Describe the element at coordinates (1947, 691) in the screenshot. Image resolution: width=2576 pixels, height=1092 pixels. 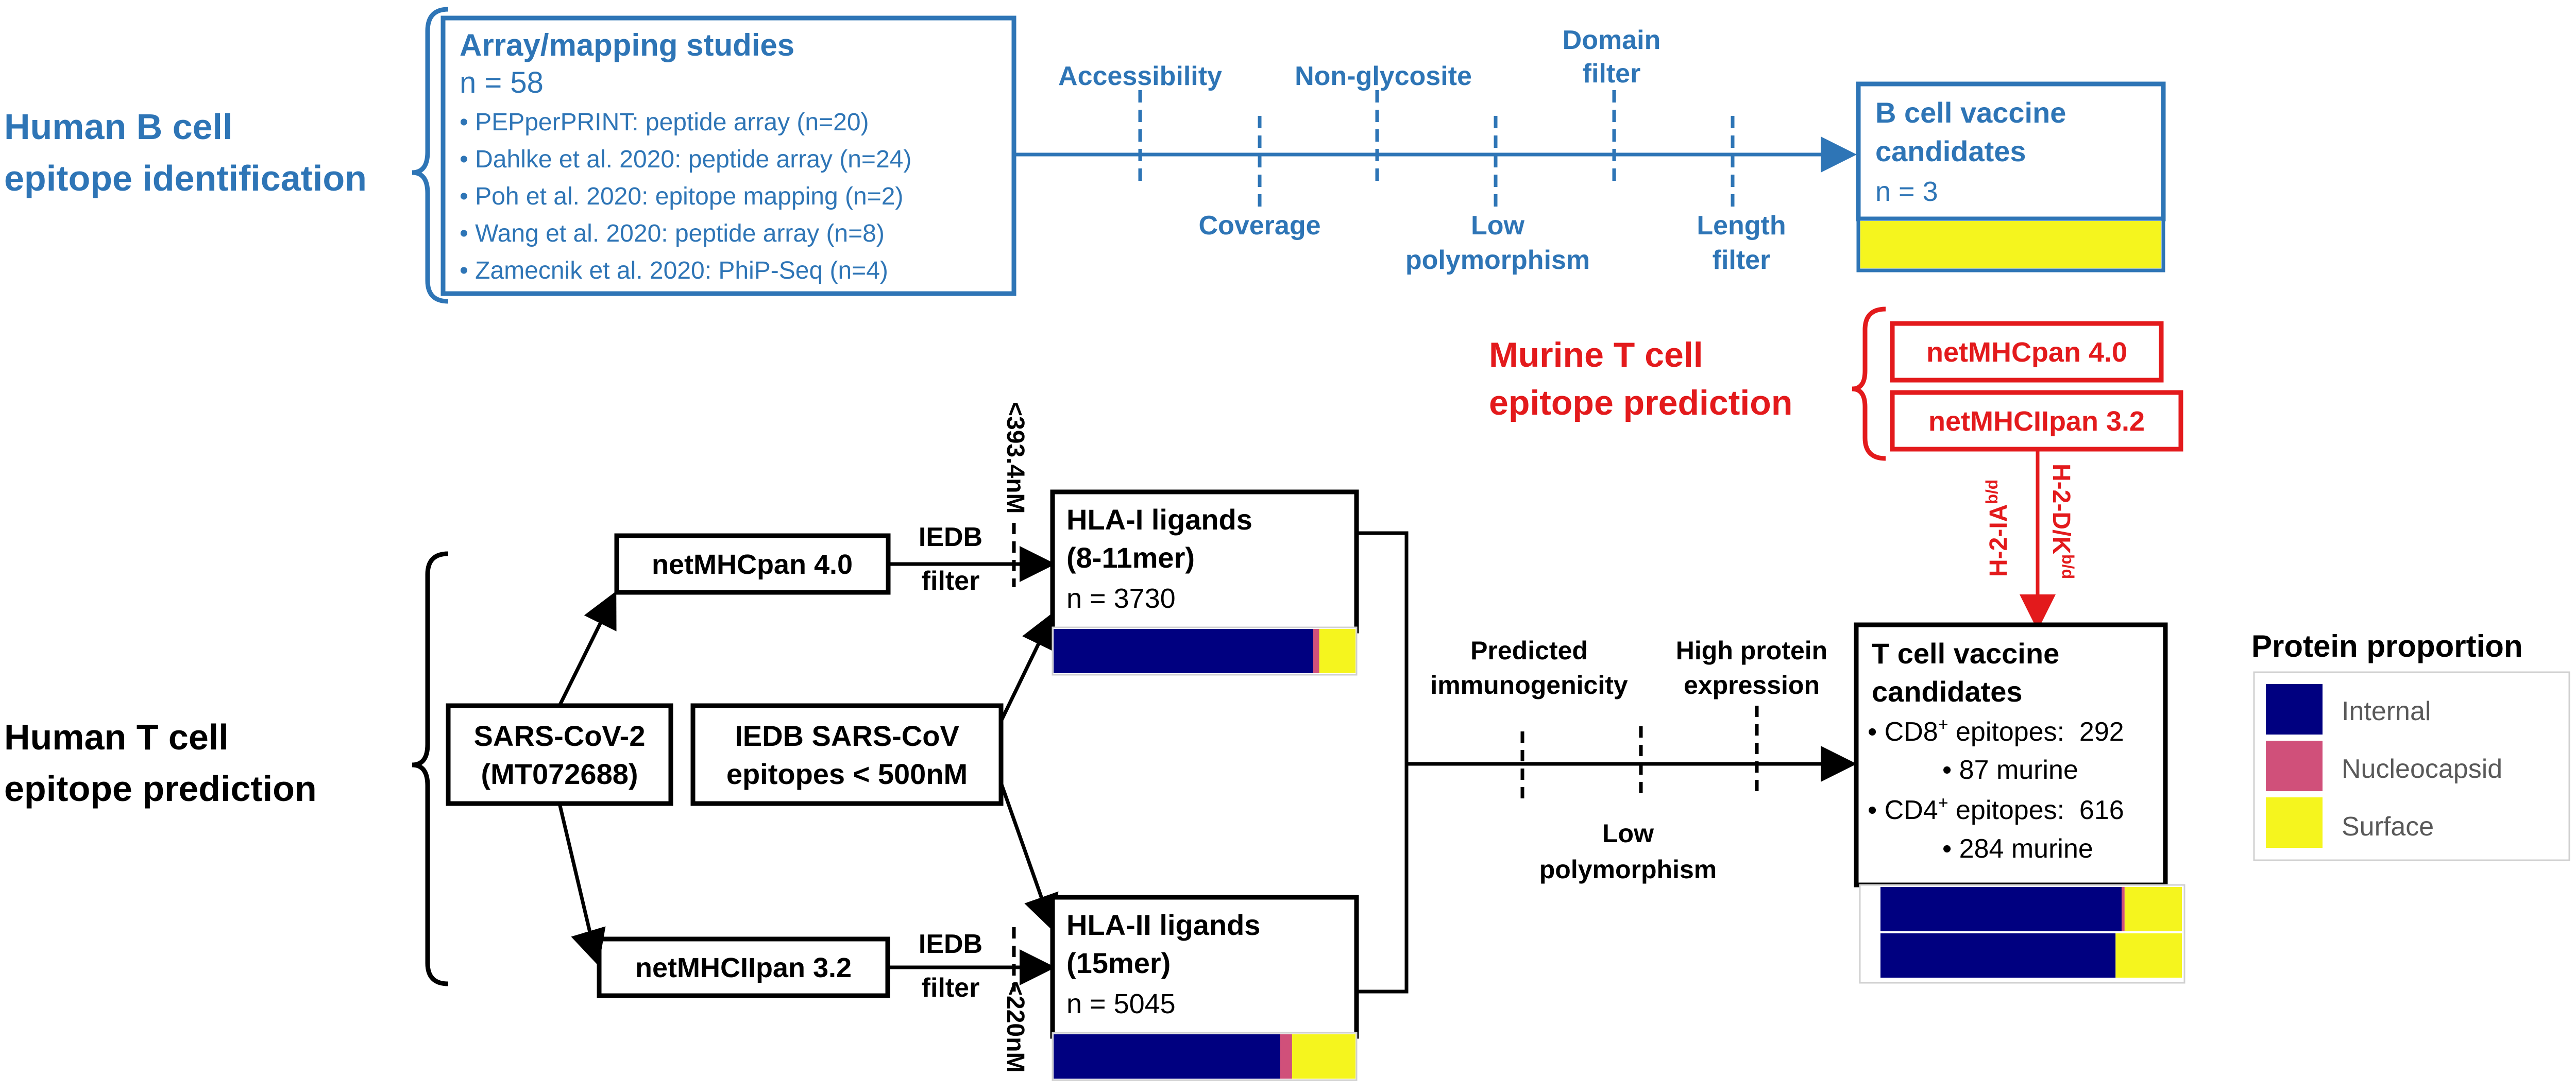
I see `t-cell-candidates-title-line2: candidates` at that location.